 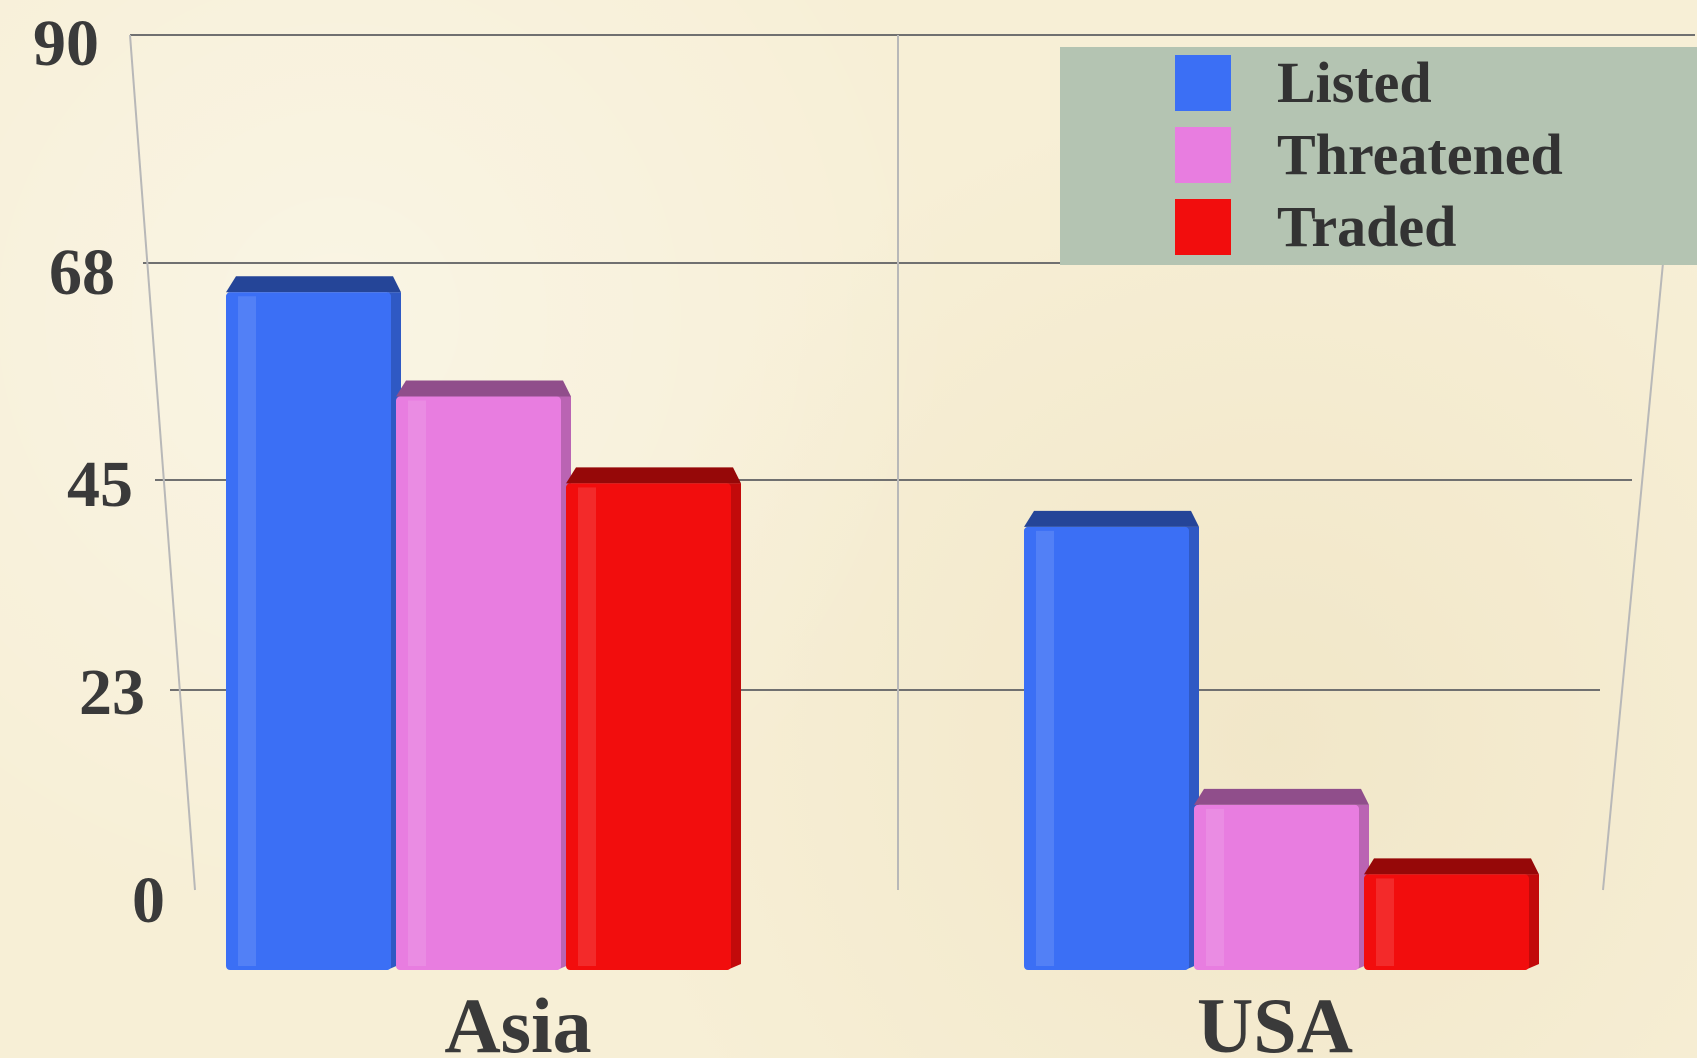 What do you see at coordinates (1281, 879) in the screenshot?
I see `bar-usa-threatened` at bounding box center [1281, 879].